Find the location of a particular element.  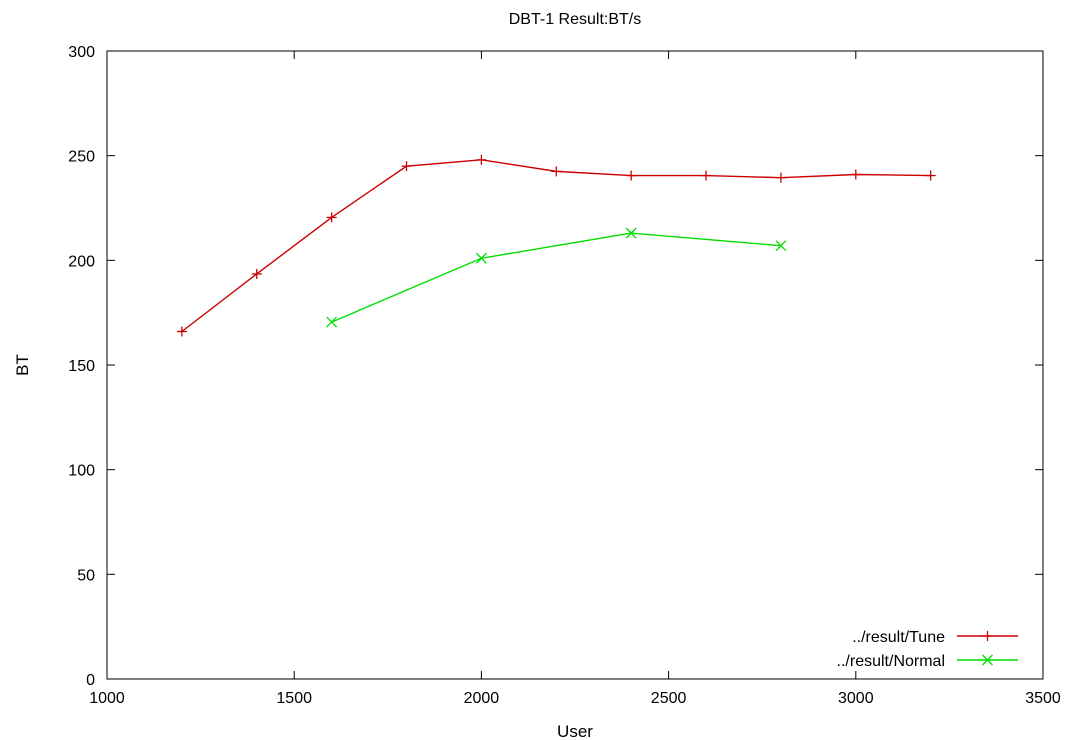

y-tick-label: 250 is located at coordinates (81, 157).